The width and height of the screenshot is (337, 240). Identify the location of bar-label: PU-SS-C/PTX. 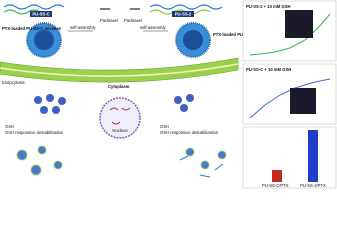
(275, 185).